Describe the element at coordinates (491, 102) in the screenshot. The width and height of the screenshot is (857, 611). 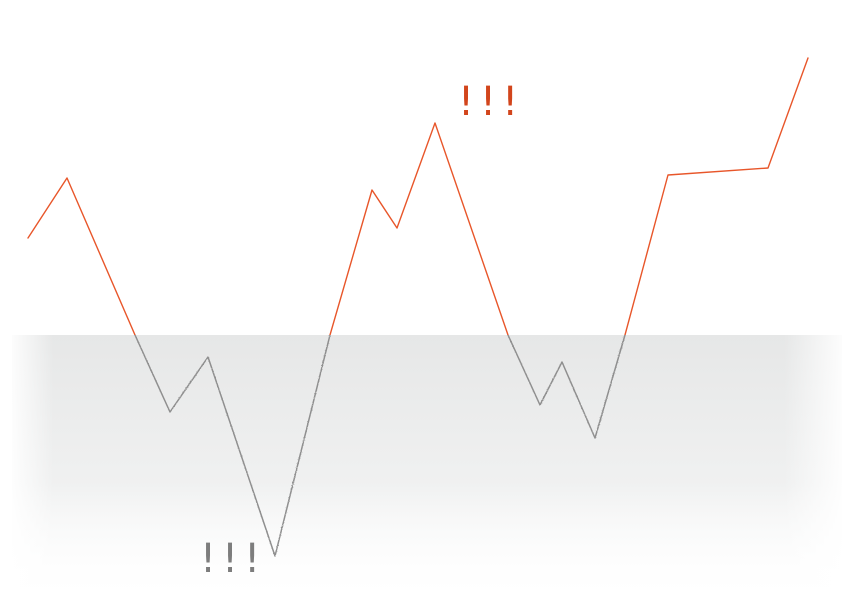
I see `exclamation-marks-above: !!!` at that location.